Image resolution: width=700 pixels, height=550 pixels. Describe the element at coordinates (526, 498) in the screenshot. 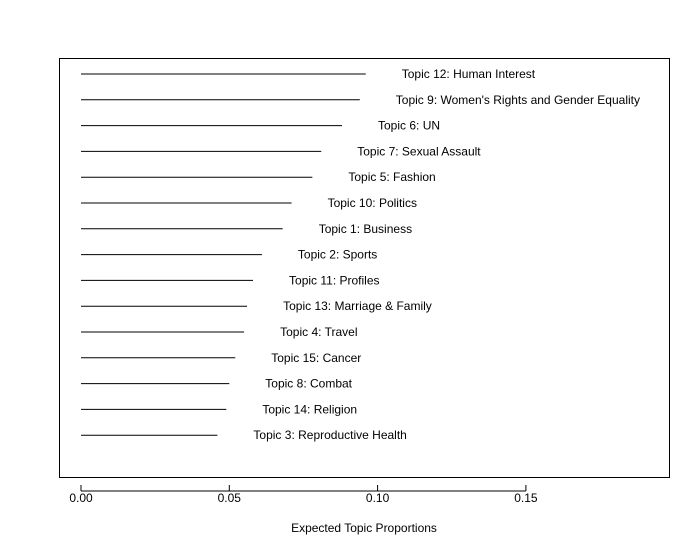

I see `x-tick-label: 0.15` at that location.